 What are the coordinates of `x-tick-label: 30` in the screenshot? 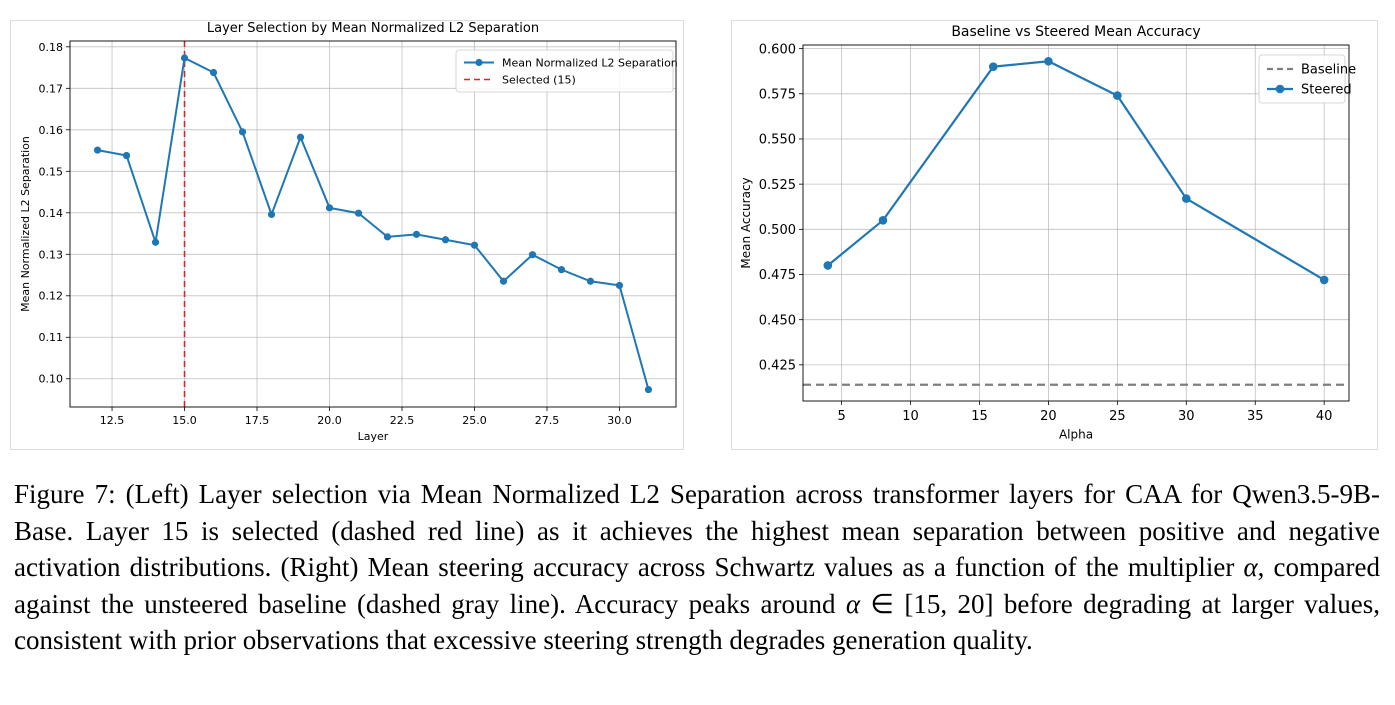 It's located at (1186, 416).